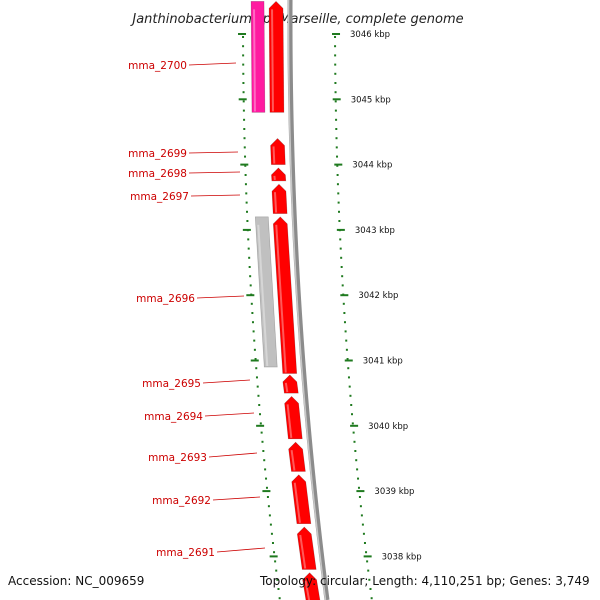  I want to click on gene-label-mma_2695: mma_2695, so click(171, 384).